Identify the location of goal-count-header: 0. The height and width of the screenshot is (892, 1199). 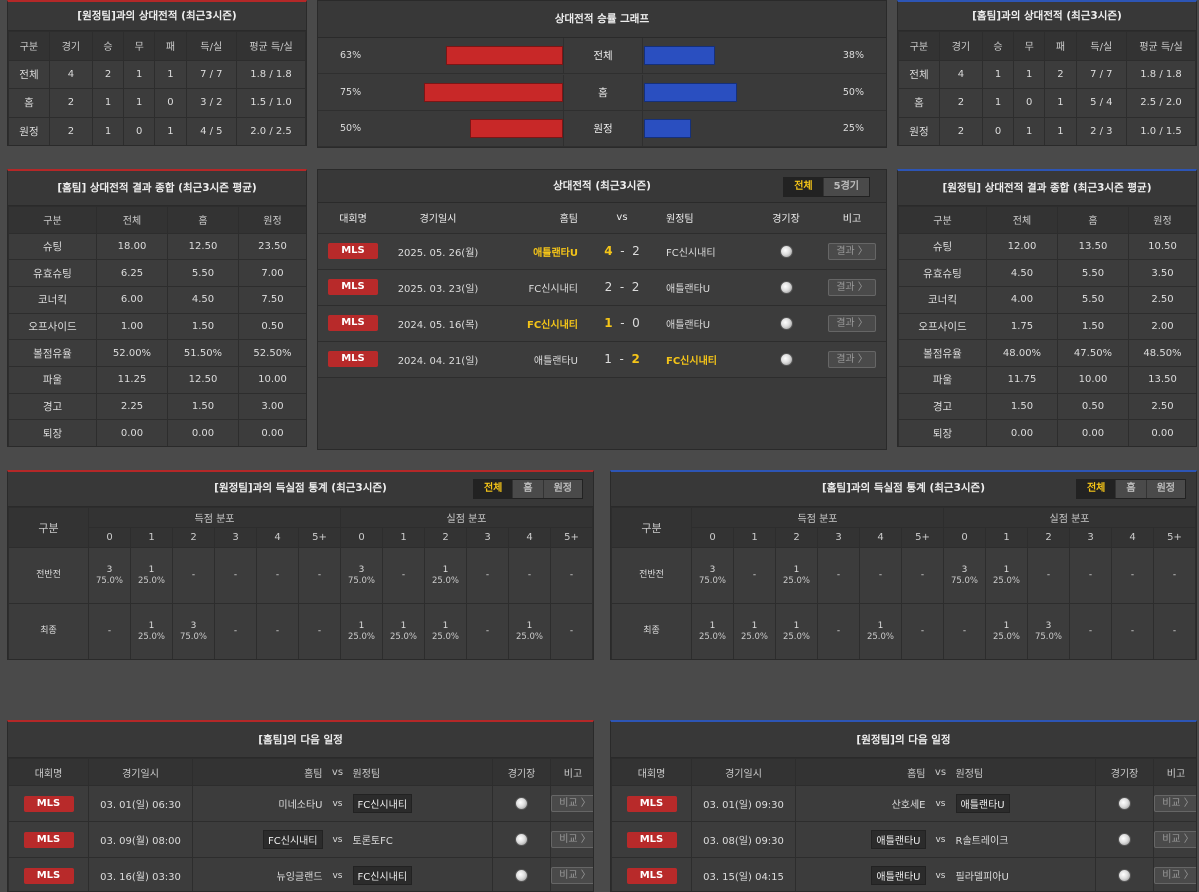
(109, 537).